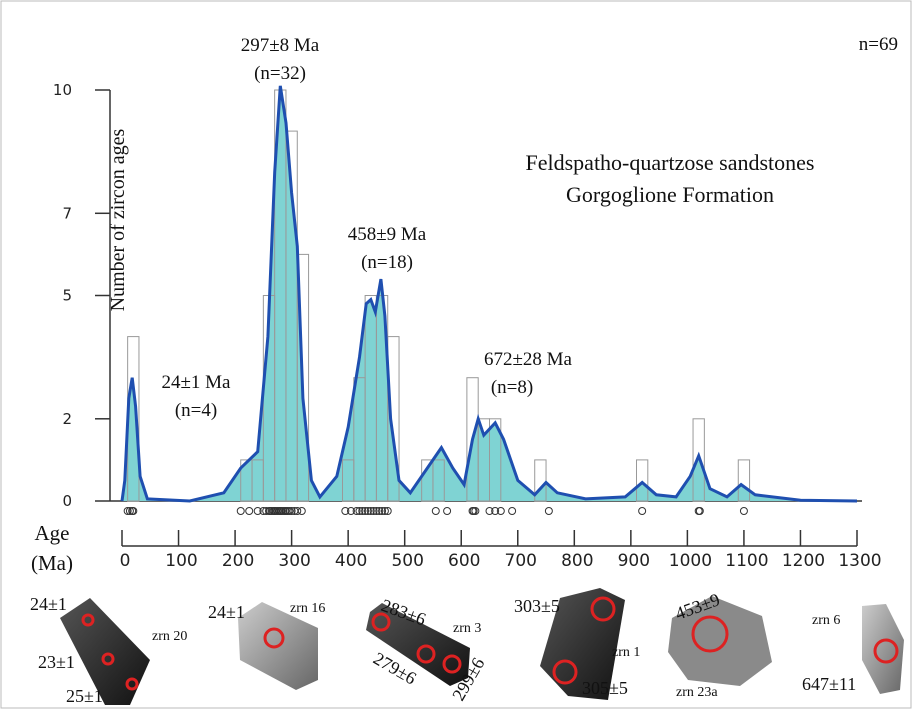 This screenshot has width=912, height=709. I want to click on spot-age: 23±1, so click(56, 662).